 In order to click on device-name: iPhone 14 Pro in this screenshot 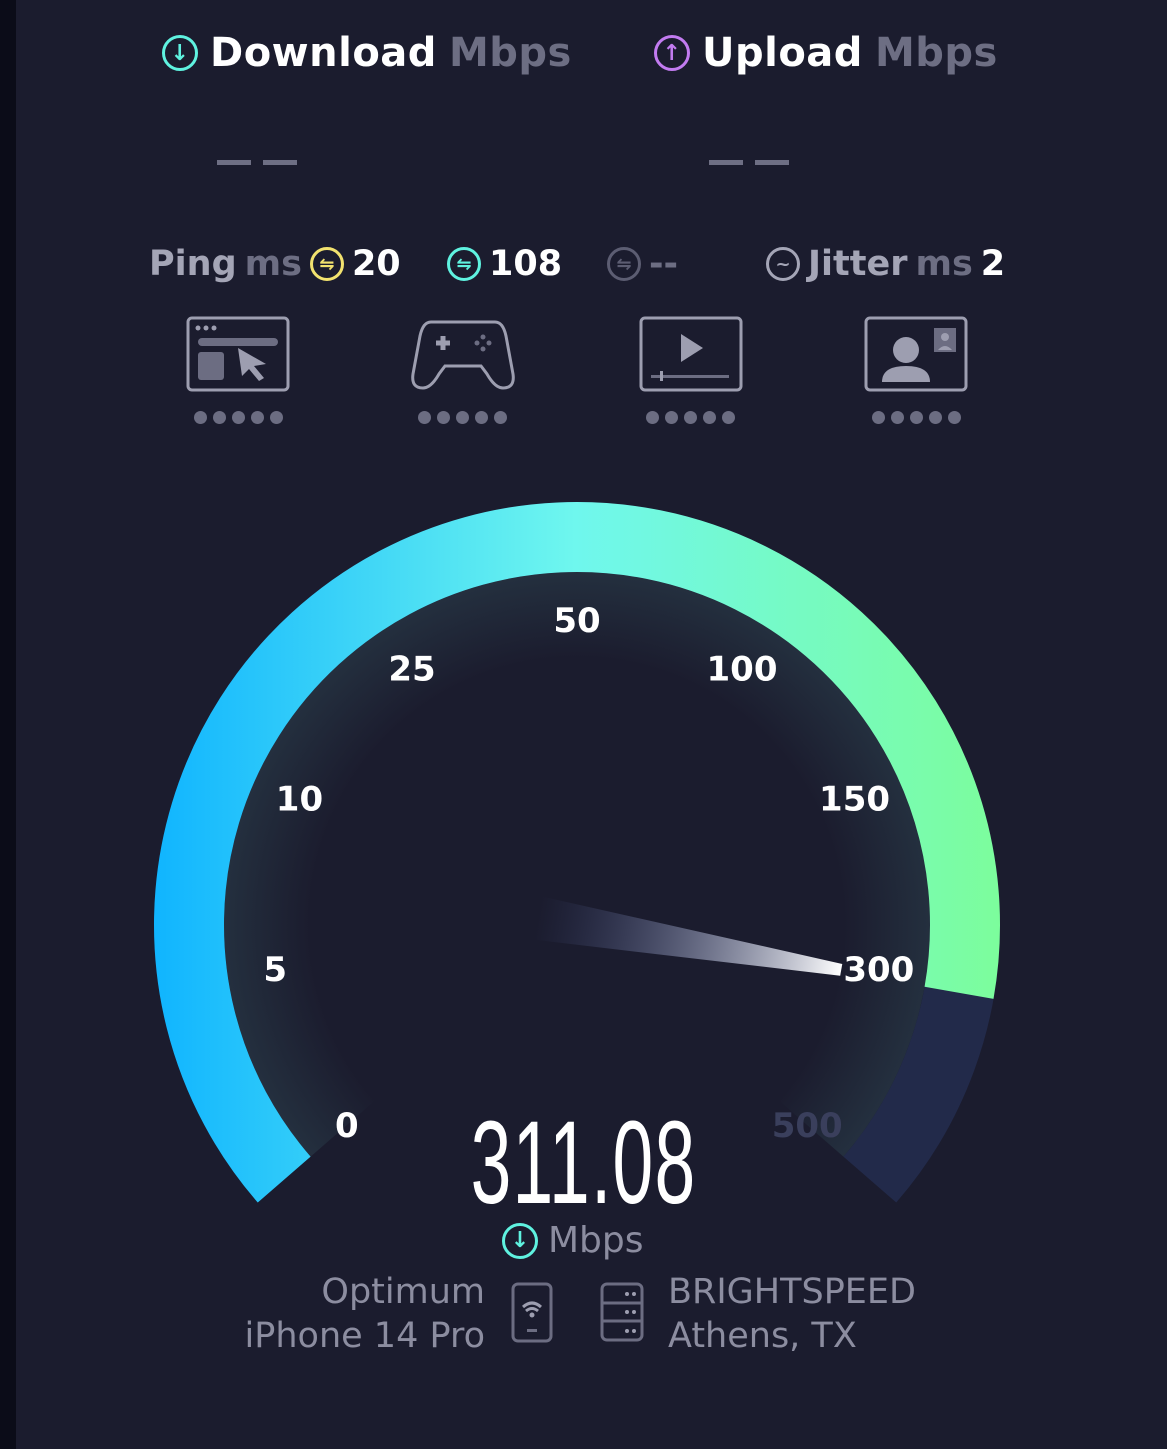, I will do `click(364, 1336)`.